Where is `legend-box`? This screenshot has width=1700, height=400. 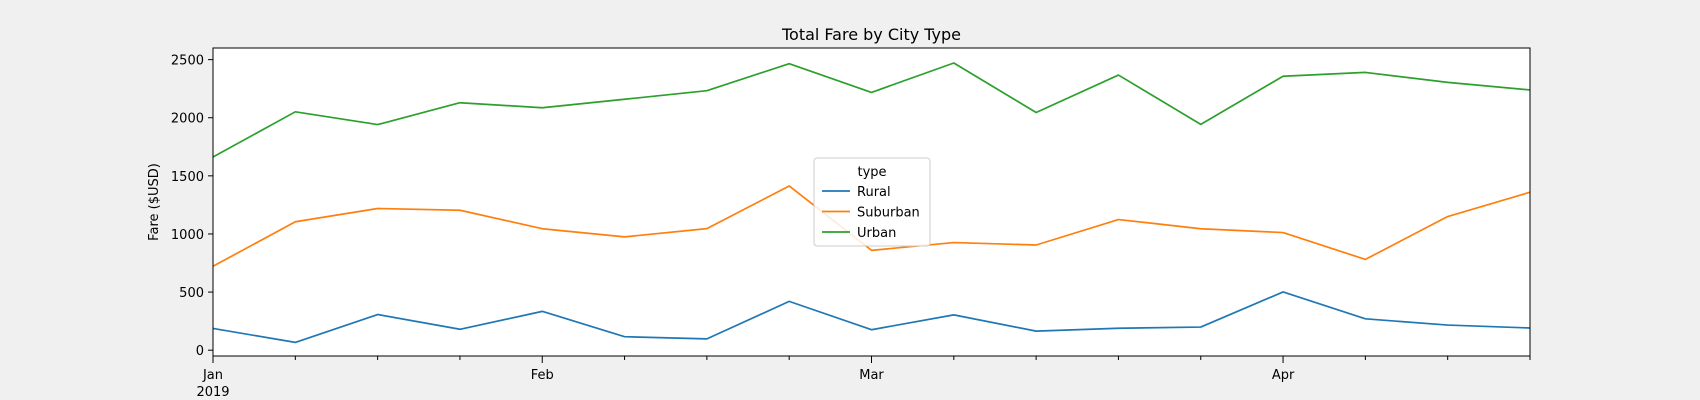 legend-box is located at coordinates (872, 202).